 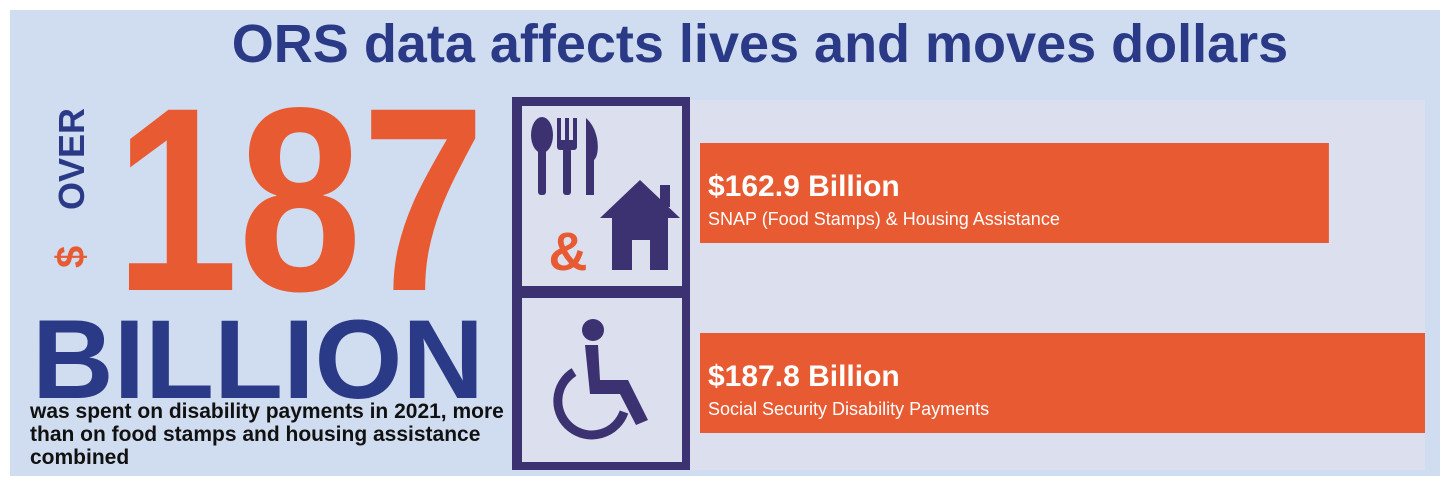 I want to click on over-label: OVER, so click(x=71, y=159).